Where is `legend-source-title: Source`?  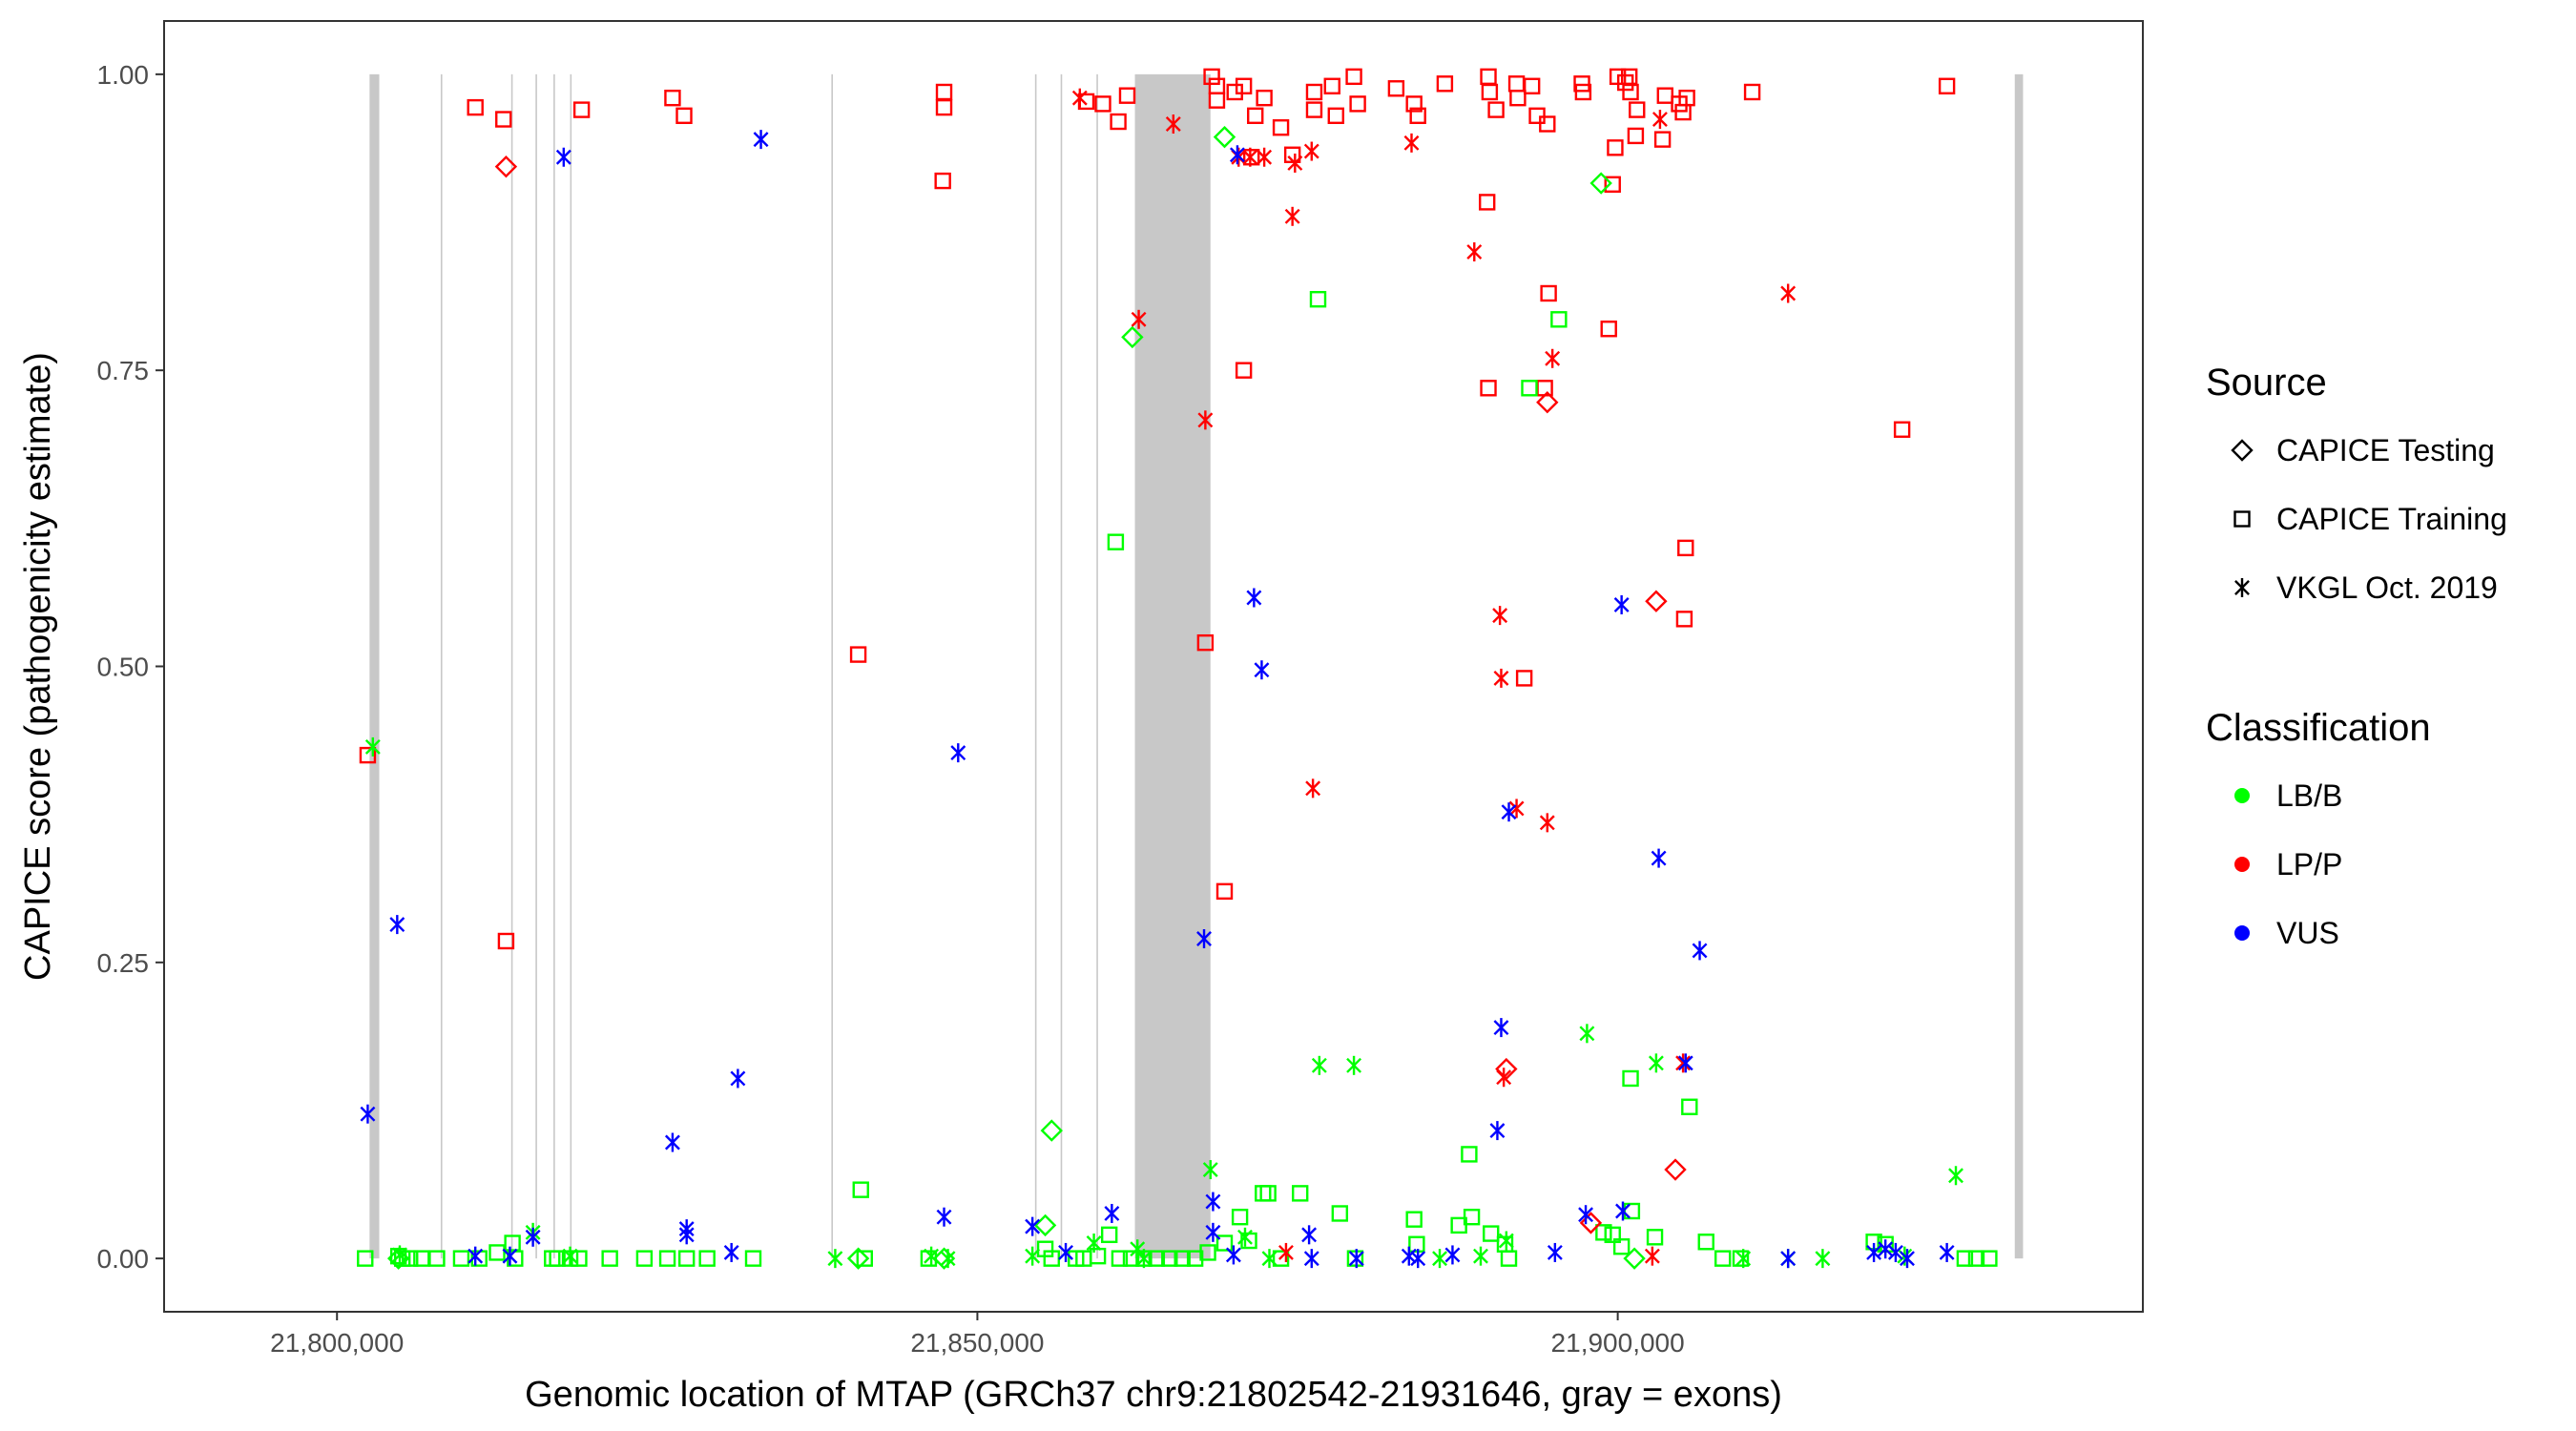 legend-source-title: Source is located at coordinates (2266, 383).